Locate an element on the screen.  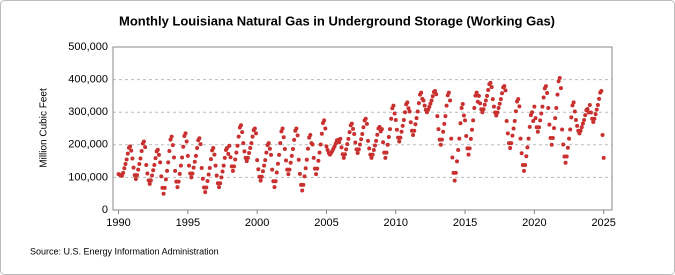
x-tick-label: 1990 is located at coordinates (118, 223).